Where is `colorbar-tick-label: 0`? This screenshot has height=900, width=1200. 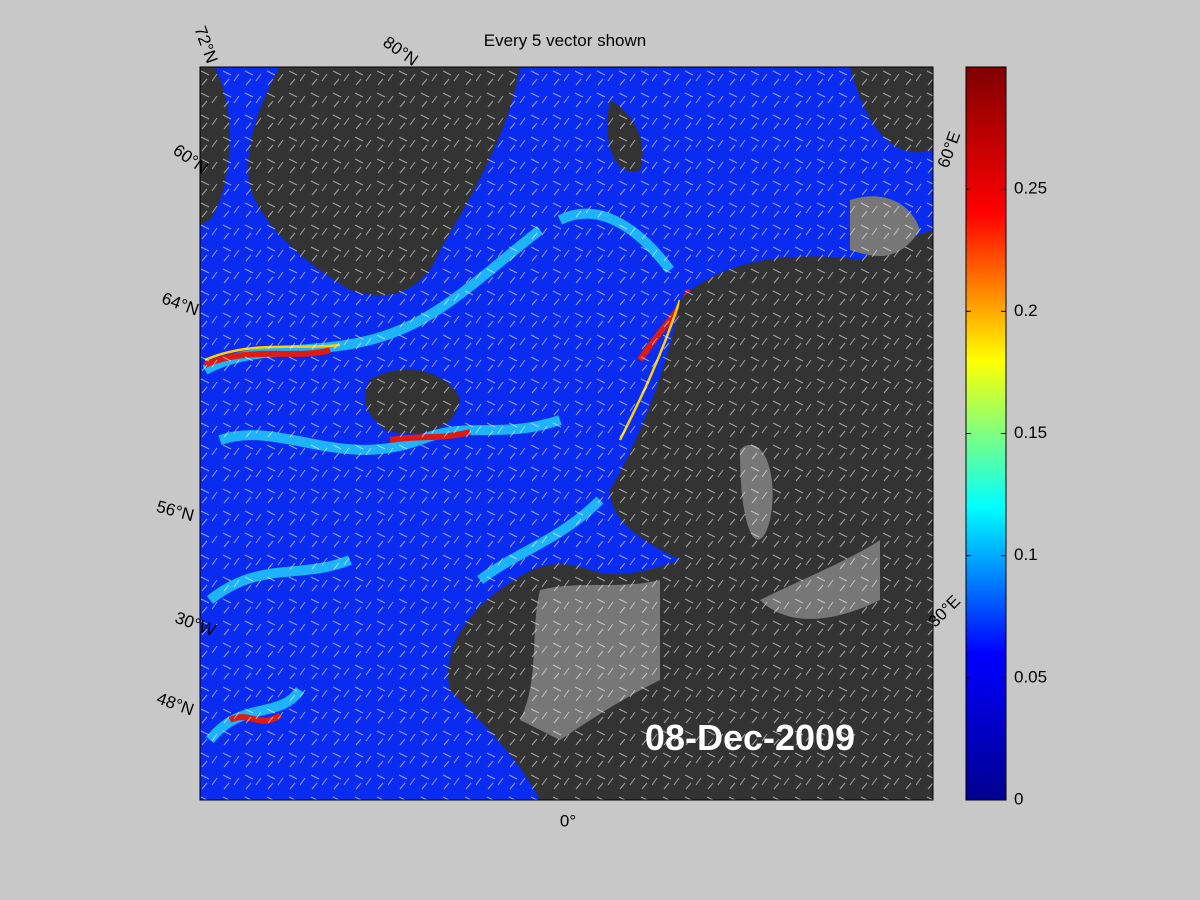 colorbar-tick-label: 0 is located at coordinates (1018, 798).